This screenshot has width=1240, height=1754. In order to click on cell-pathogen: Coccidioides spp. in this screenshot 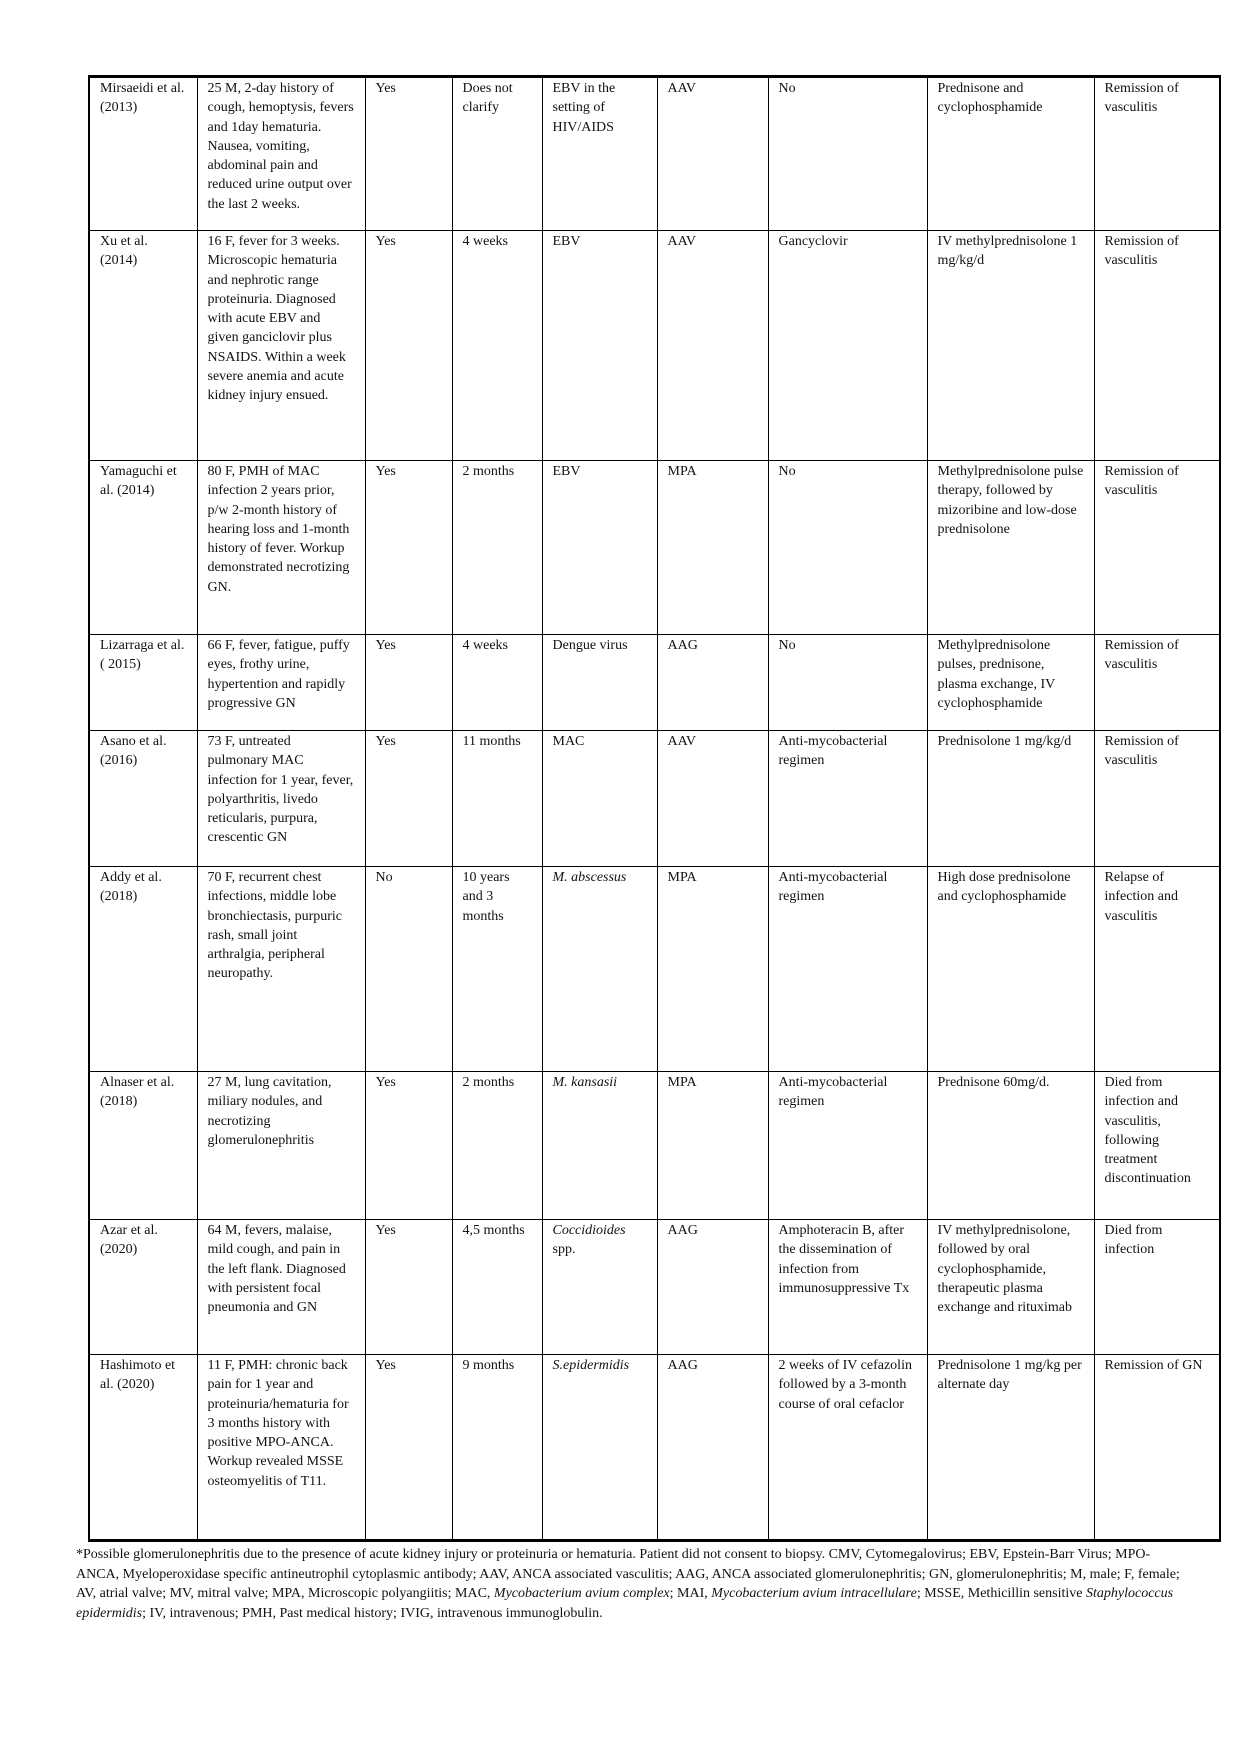, I will do `click(599, 1287)`.